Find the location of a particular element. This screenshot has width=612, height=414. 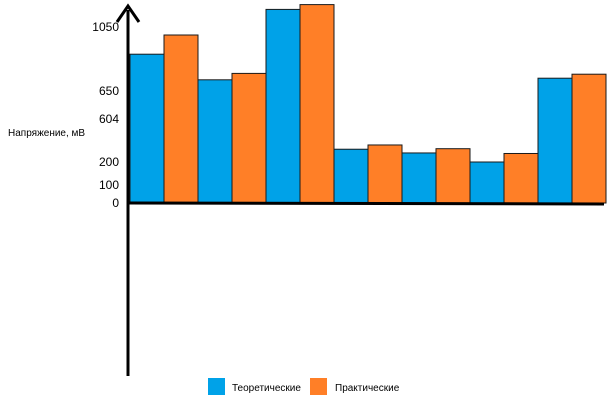

legend-label-theoretical: Теоретические is located at coordinates (266, 388).